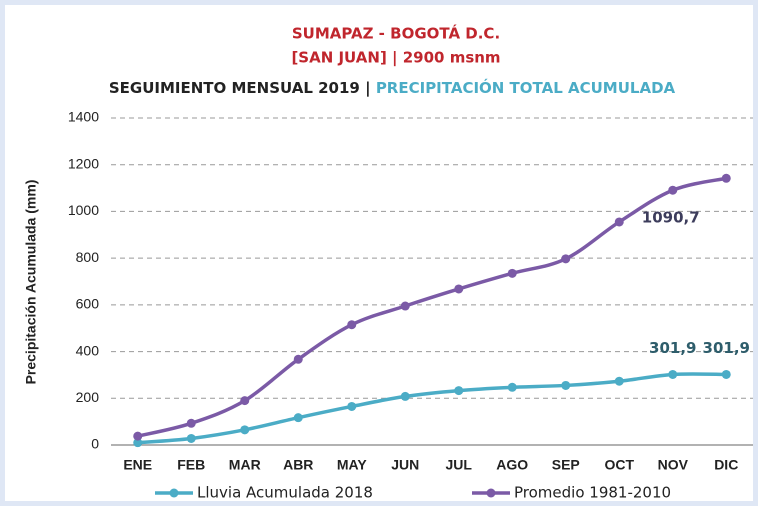  What do you see at coordinates (83, 117) in the screenshot?
I see `y-tick-label: 1400` at bounding box center [83, 117].